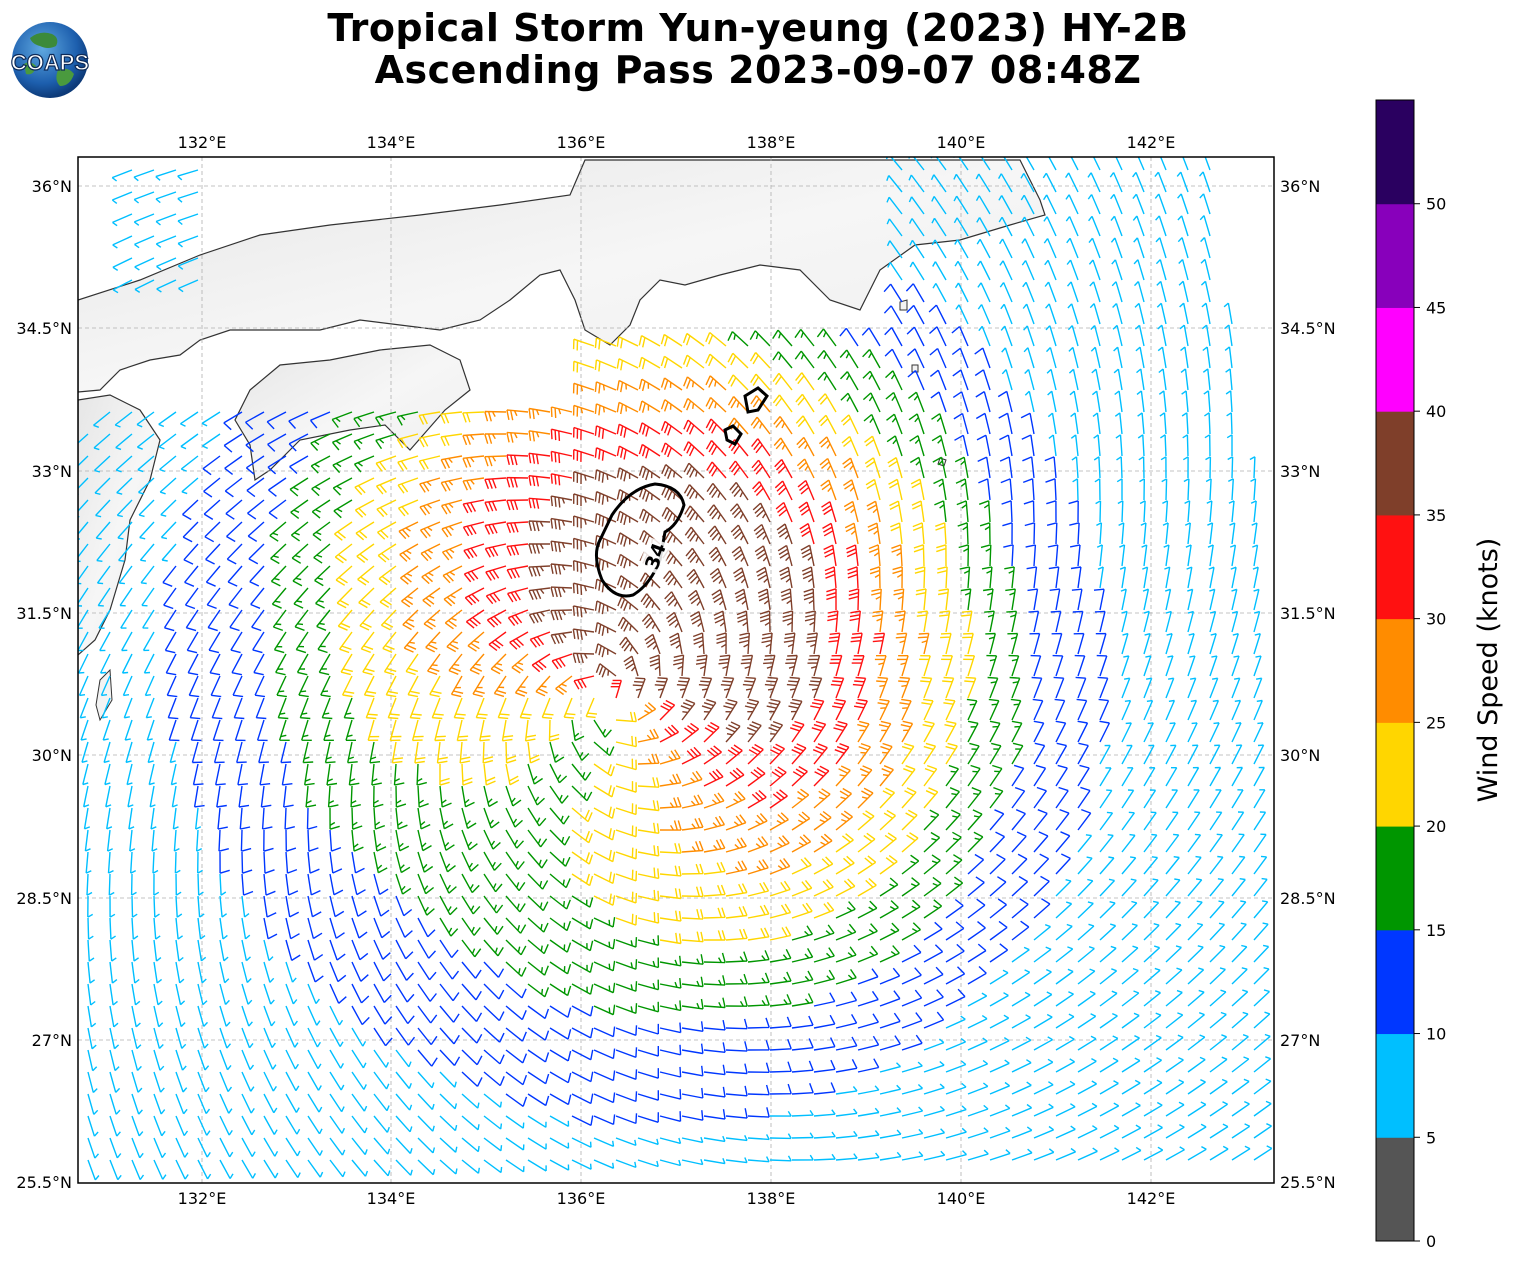 The image size is (1513, 1264). I want to click on lat-tick-right: 33°N, so click(1300, 471).